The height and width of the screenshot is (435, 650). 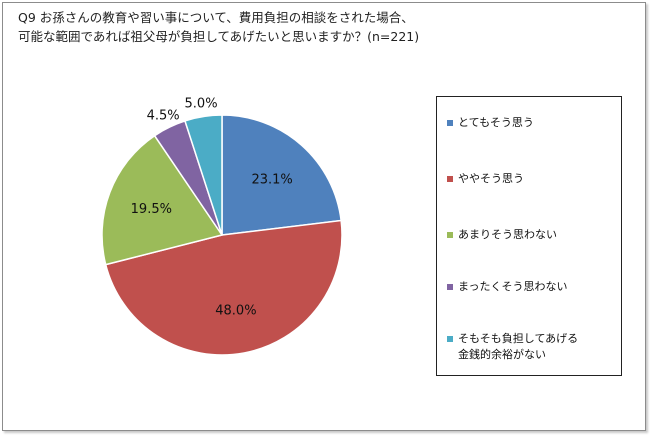 What do you see at coordinates (491, 178) in the screenshot?
I see `legend-label-2: ややそう思う` at bounding box center [491, 178].